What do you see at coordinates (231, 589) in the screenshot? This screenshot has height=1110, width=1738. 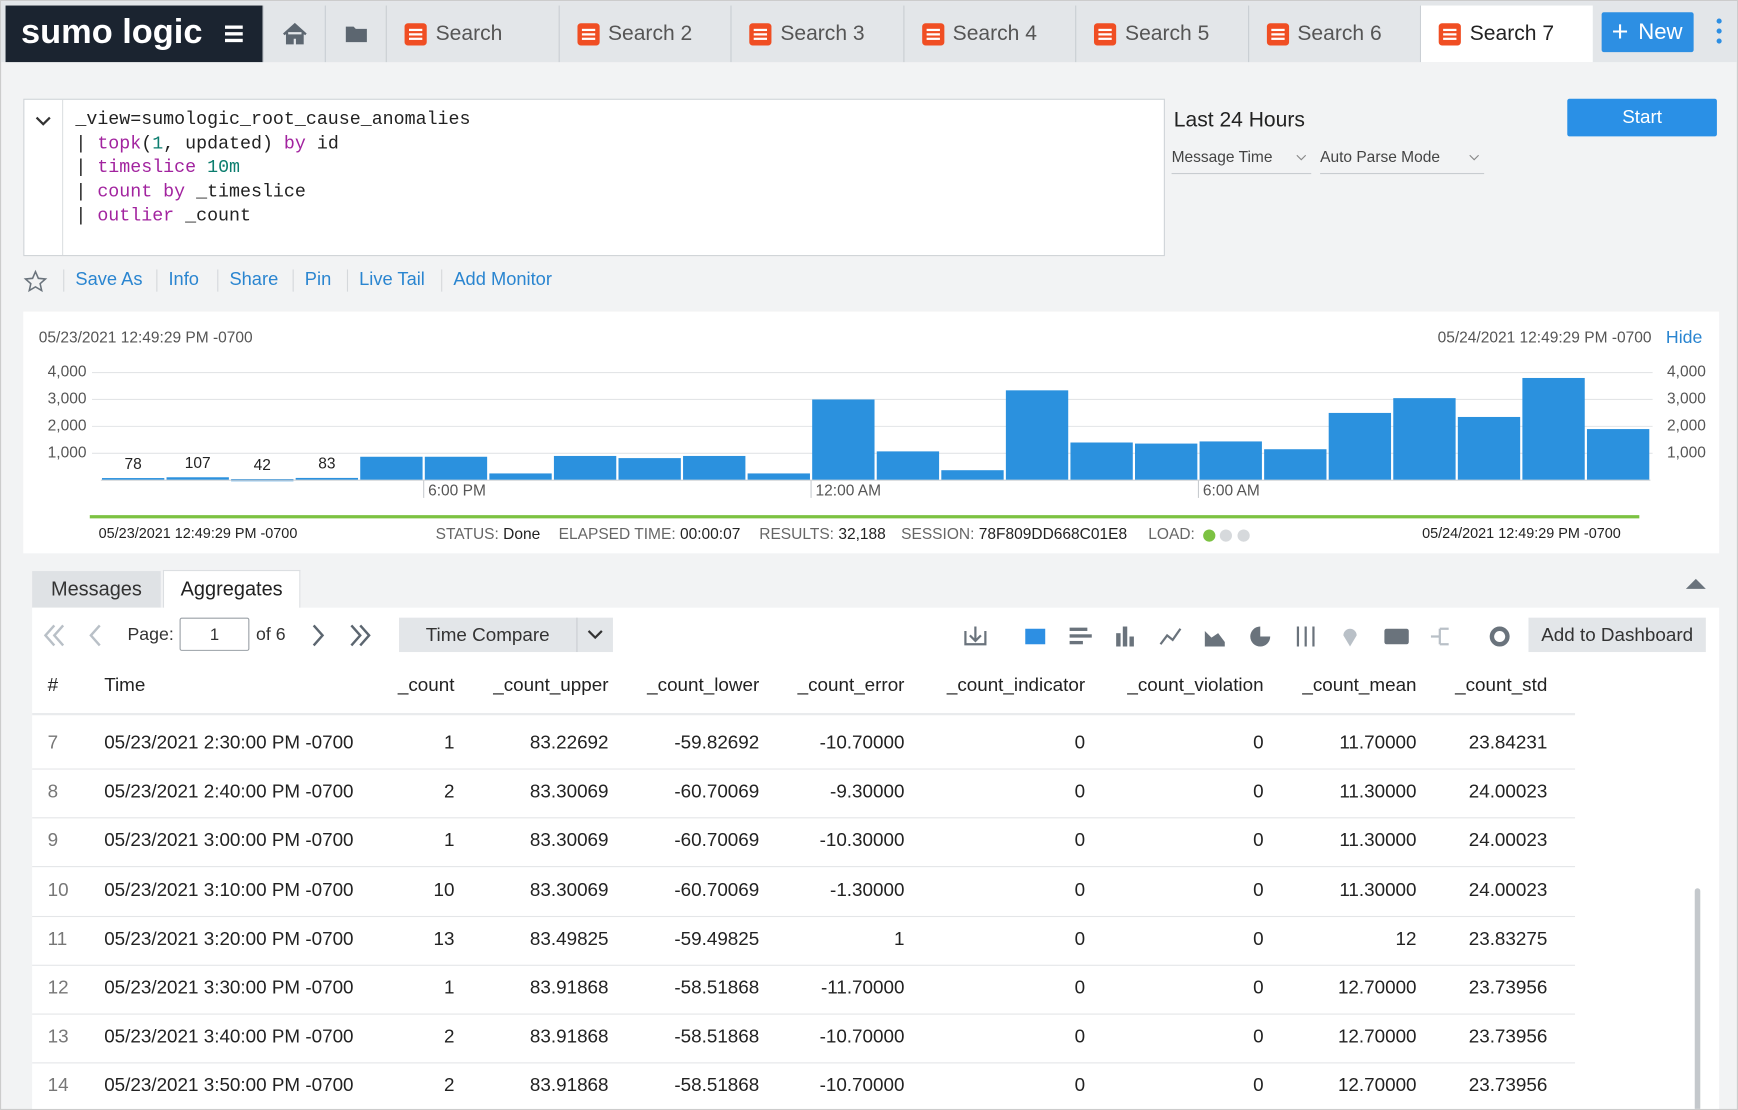 I see `aggregates-tab: Aggregates` at bounding box center [231, 589].